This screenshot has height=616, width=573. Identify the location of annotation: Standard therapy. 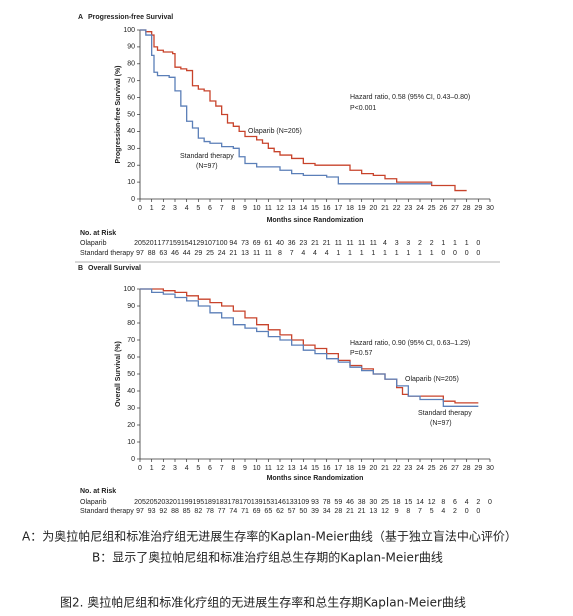
(445, 413).